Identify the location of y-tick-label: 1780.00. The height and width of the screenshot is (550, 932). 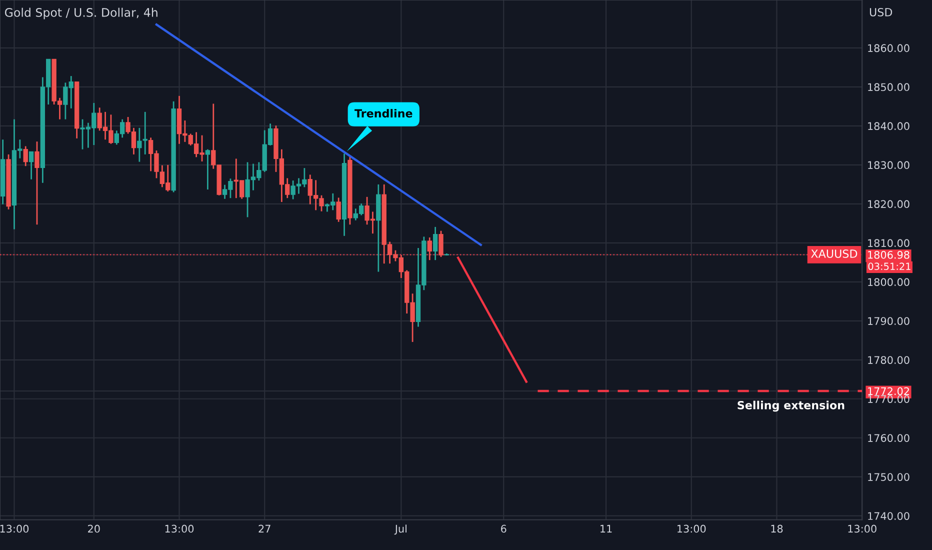
(889, 360).